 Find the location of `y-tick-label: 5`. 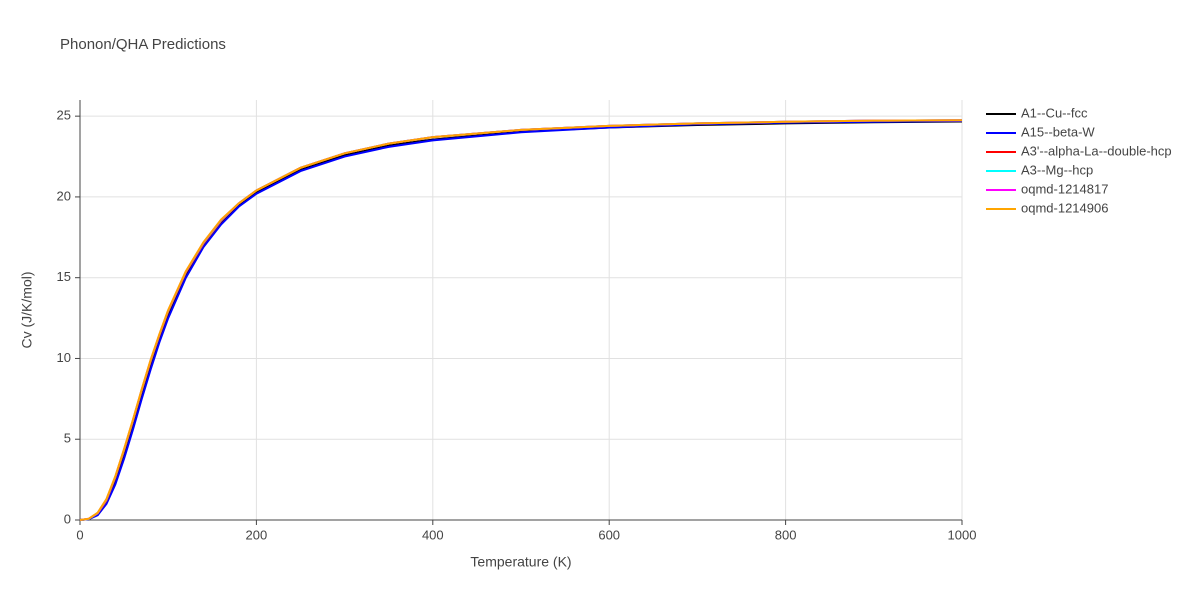

y-tick-label: 5 is located at coordinates (67, 438).